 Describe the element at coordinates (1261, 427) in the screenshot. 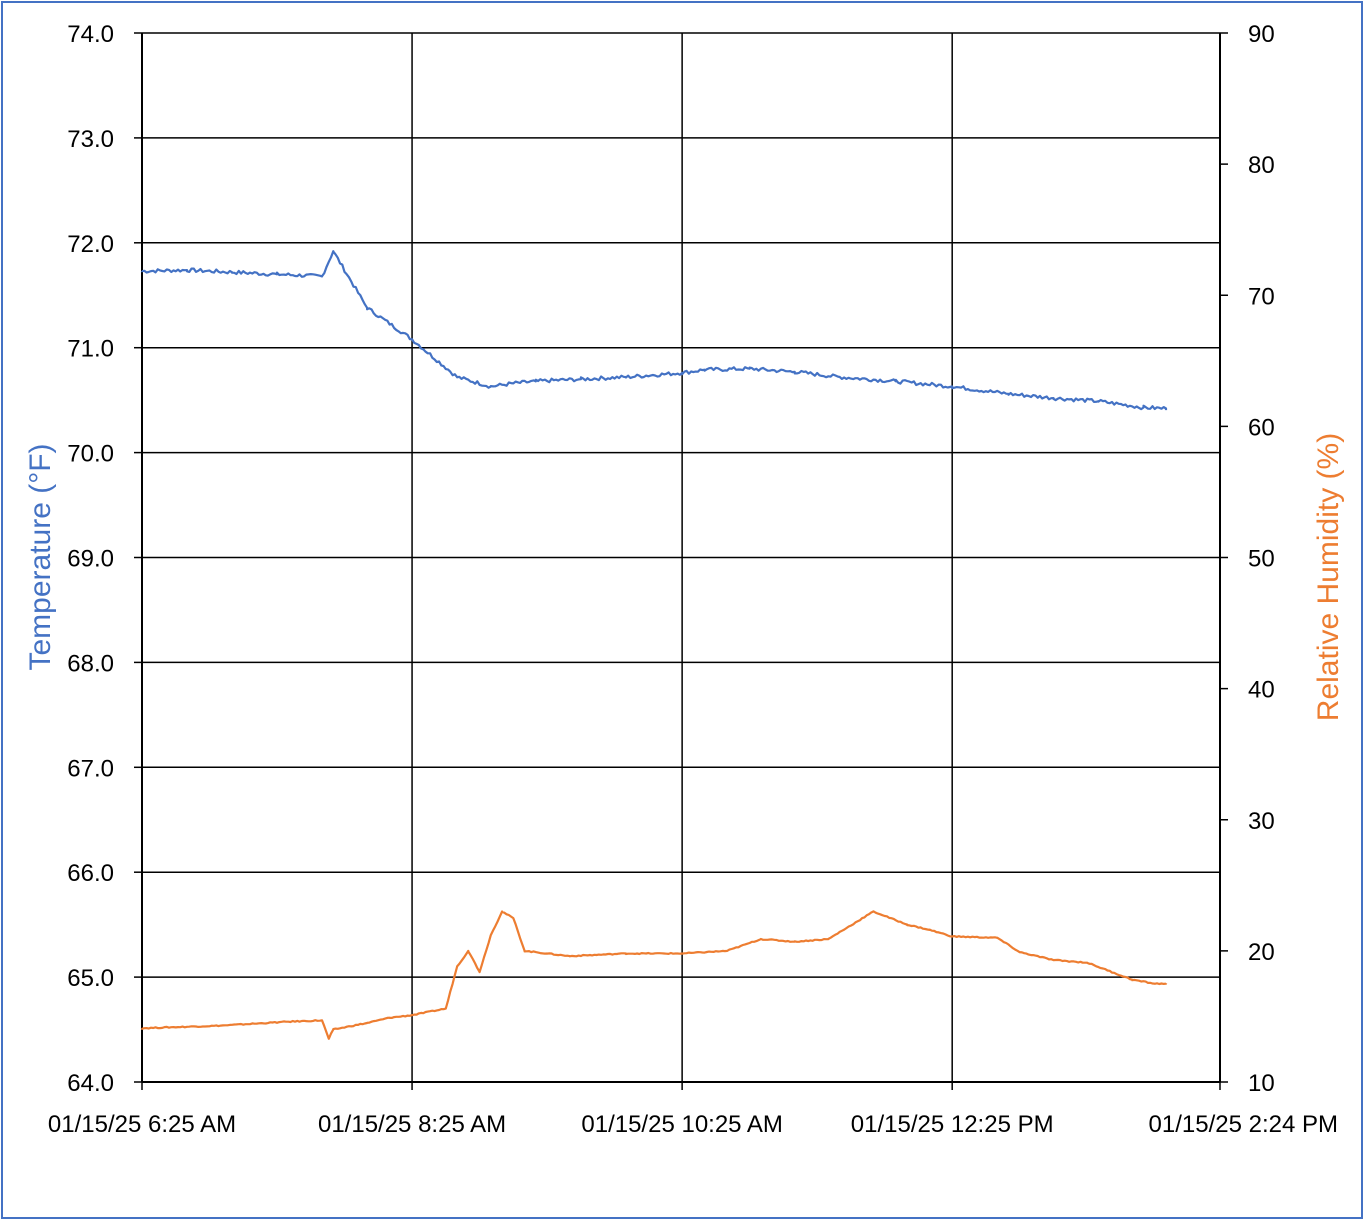

I see `right-tick-label: 60` at that location.